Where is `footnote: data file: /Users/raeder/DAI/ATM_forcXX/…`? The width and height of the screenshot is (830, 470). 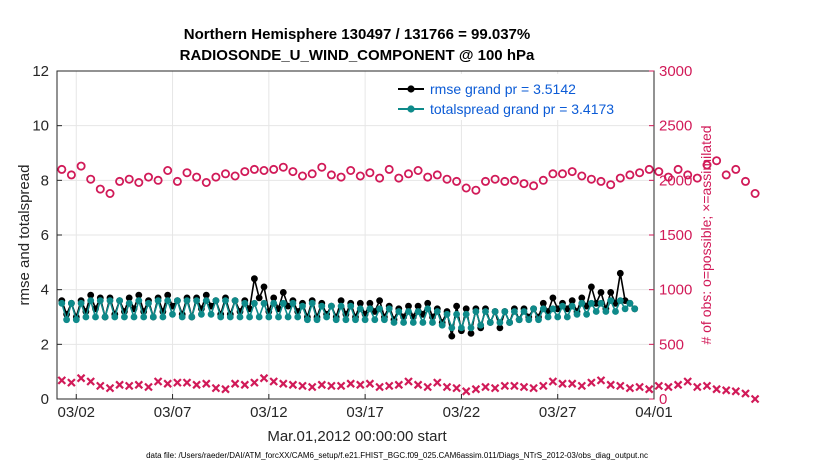 footnote: data file: /Users/raeder/DAI/ATM_forcXX/… is located at coordinates (397, 455).